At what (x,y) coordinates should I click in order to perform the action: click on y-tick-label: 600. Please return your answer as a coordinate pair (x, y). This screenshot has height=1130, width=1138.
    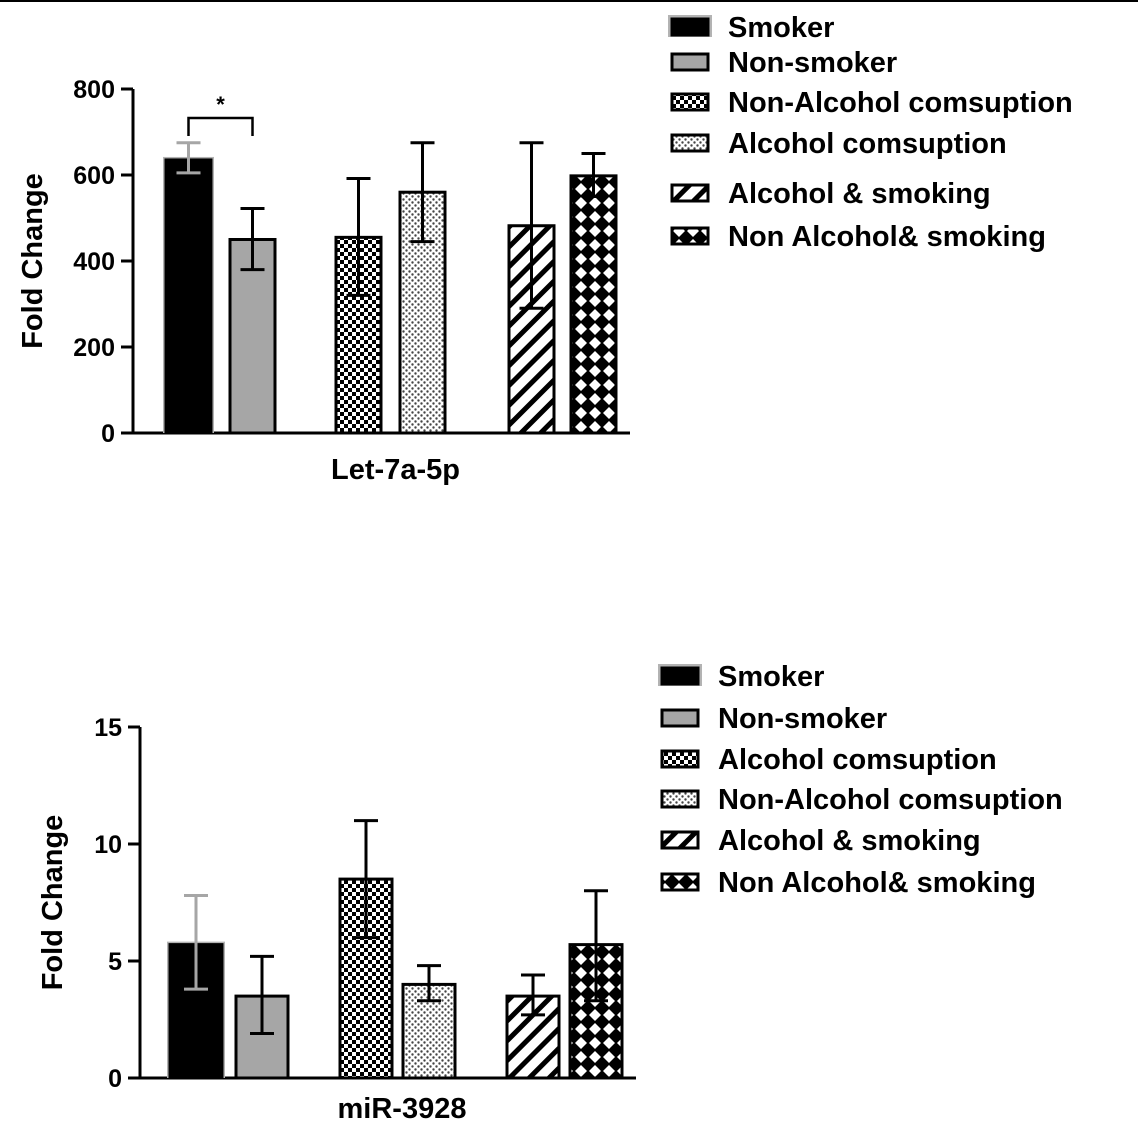
    Looking at the image, I should click on (94, 176).